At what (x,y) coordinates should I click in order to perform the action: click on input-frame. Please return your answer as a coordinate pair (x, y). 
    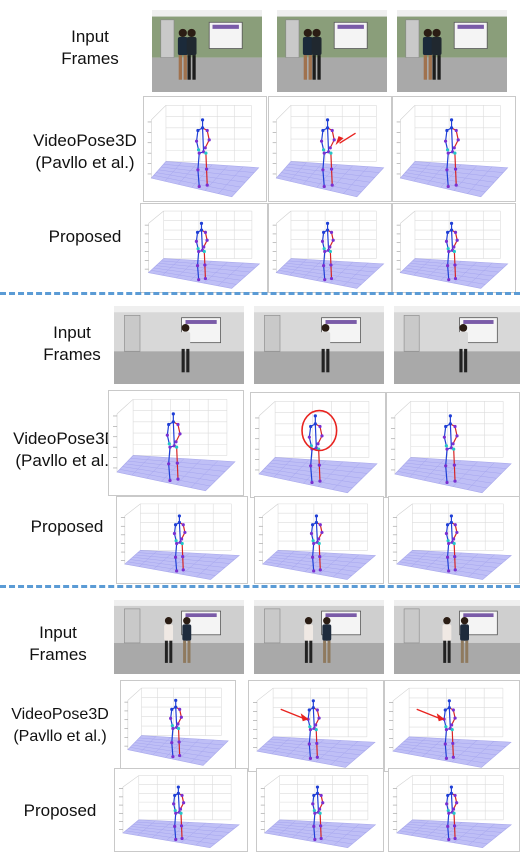
    Looking at the image, I should click on (457, 637).